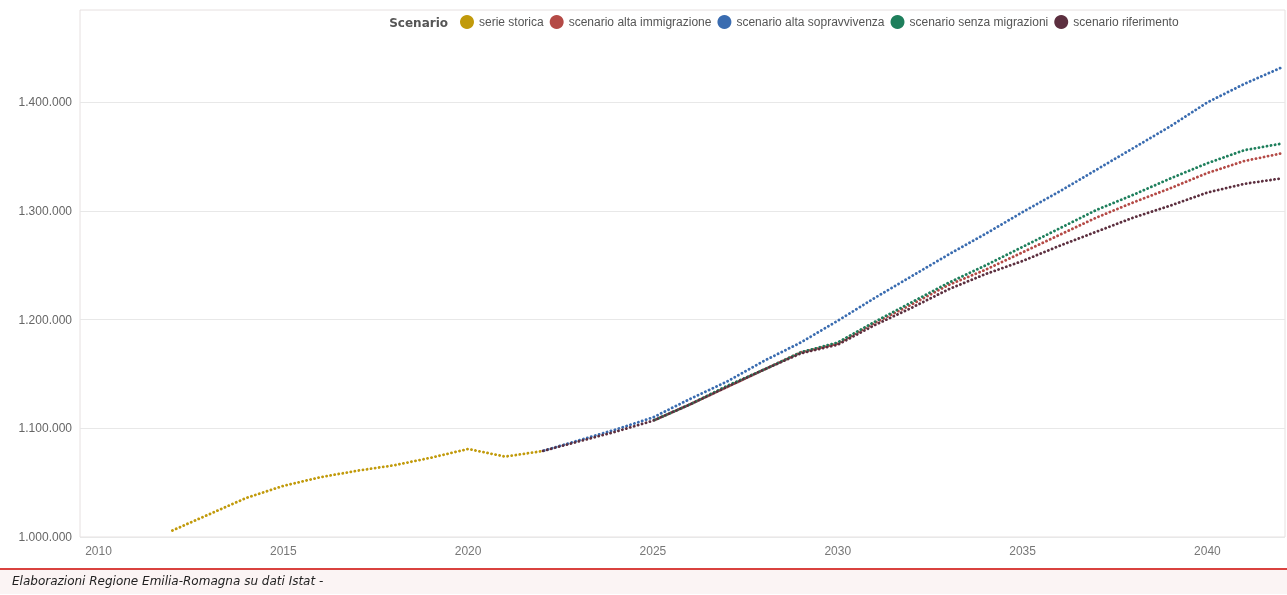  Describe the element at coordinates (1208, 551) in the screenshot. I see `x-tick-label: 2040` at that location.